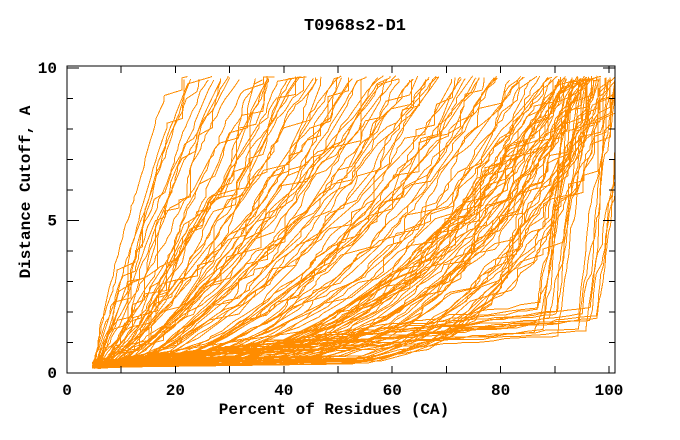 This screenshot has height=440, width=680. Describe the element at coordinates (52, 374) in the screenshot. I see `y-tick-label: 0` at that location.